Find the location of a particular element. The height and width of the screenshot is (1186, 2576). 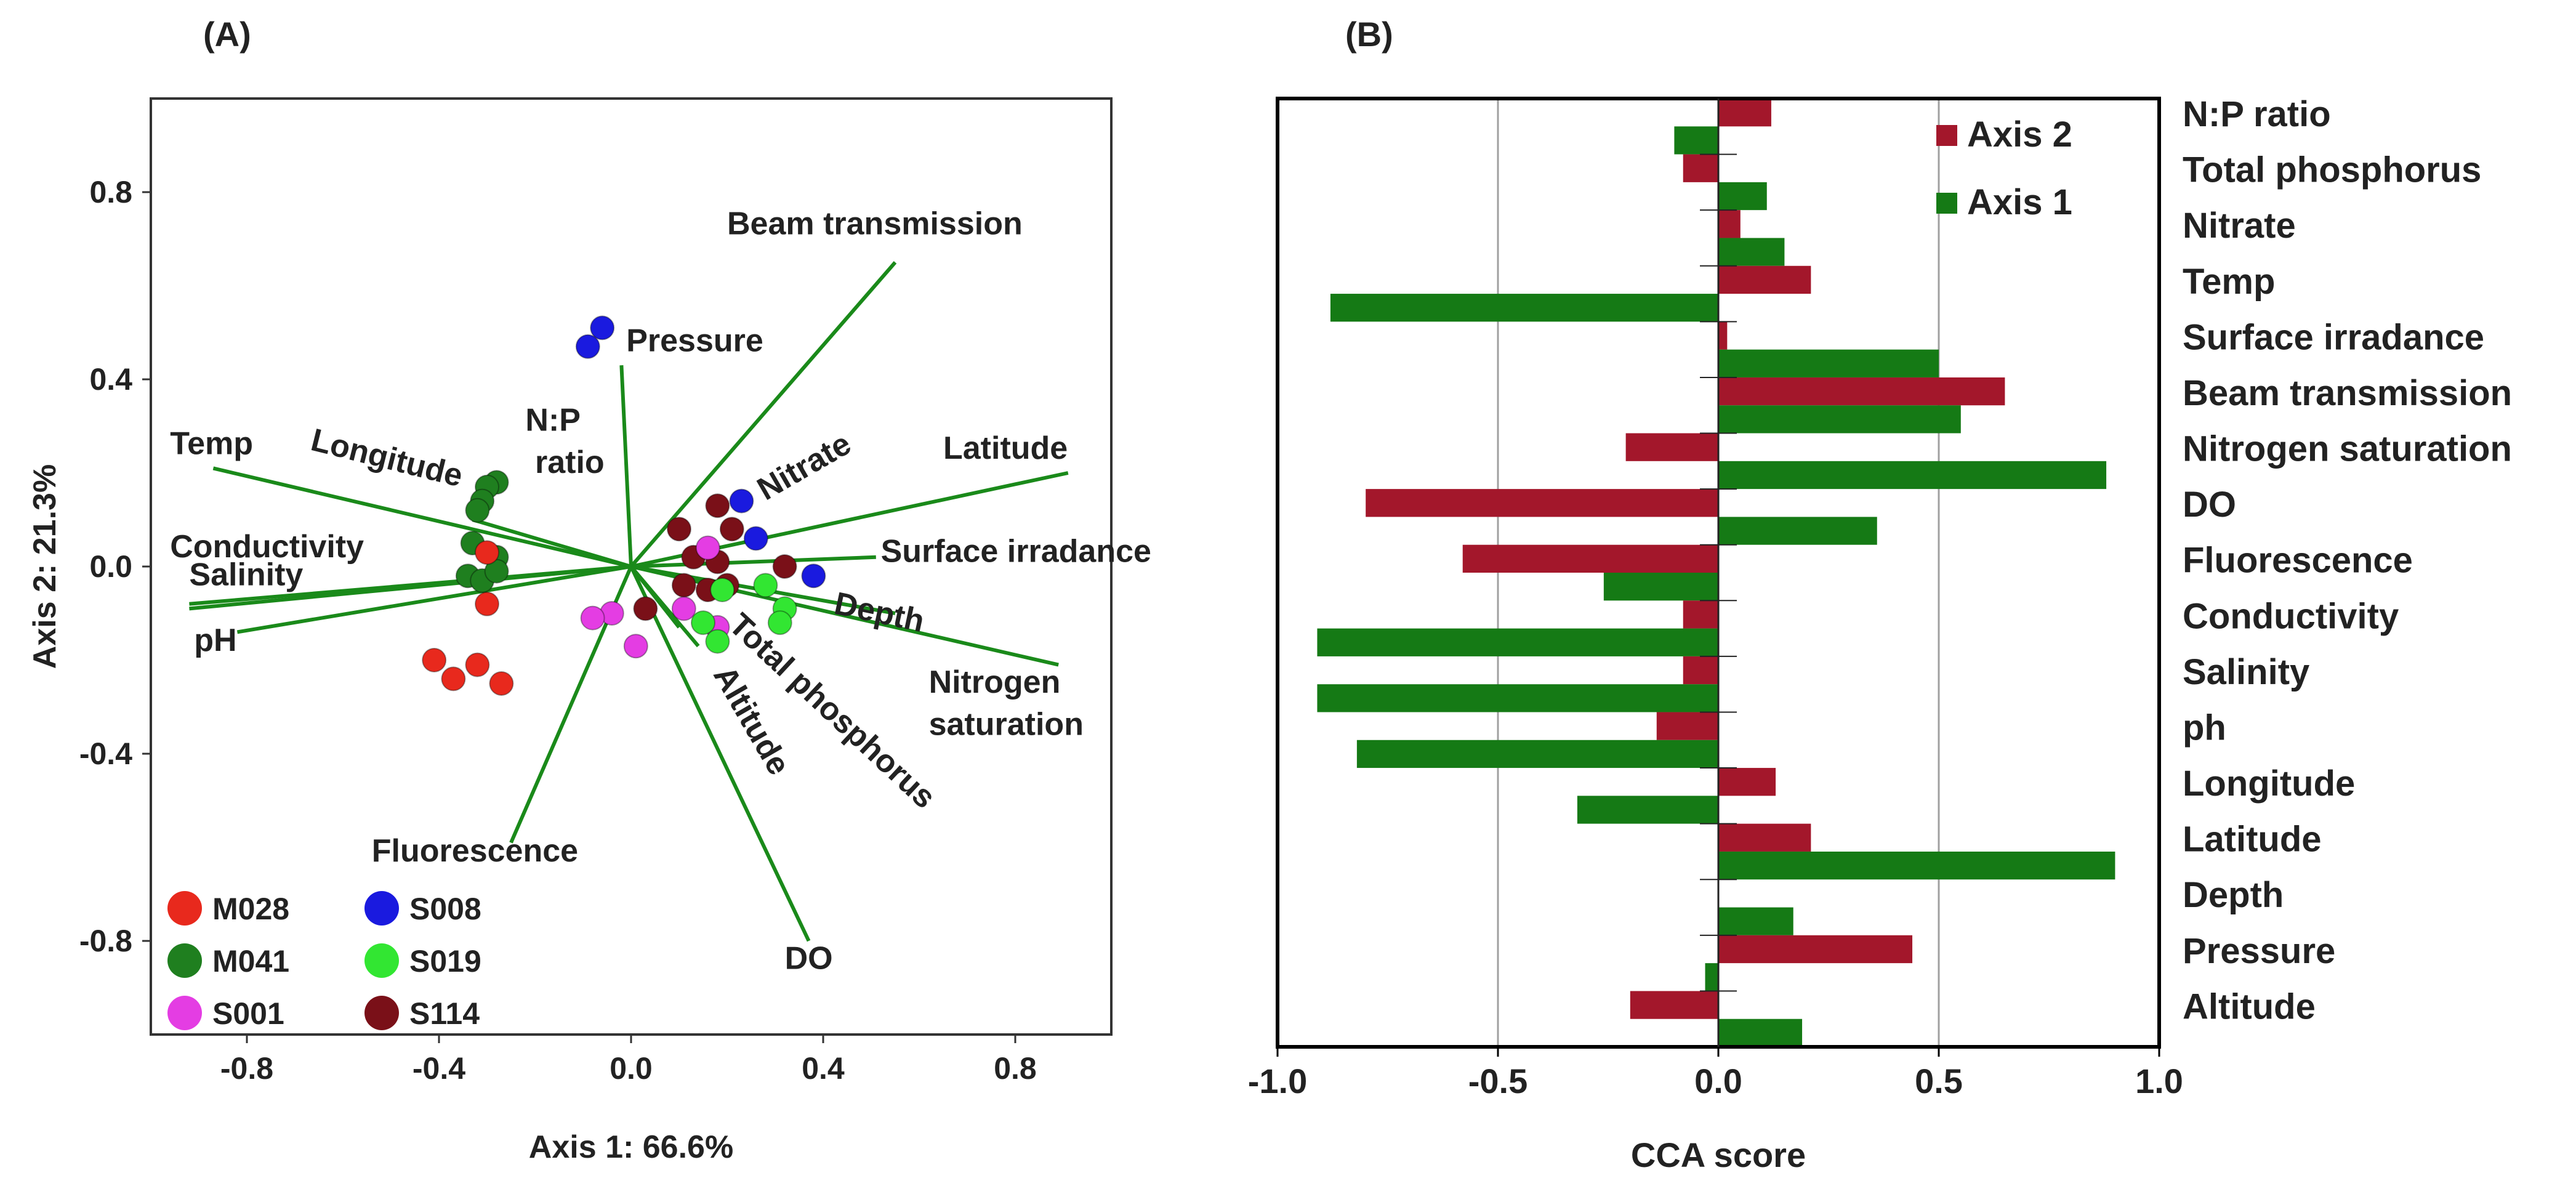

category-label: ph is located at coordinates (2204, 728).